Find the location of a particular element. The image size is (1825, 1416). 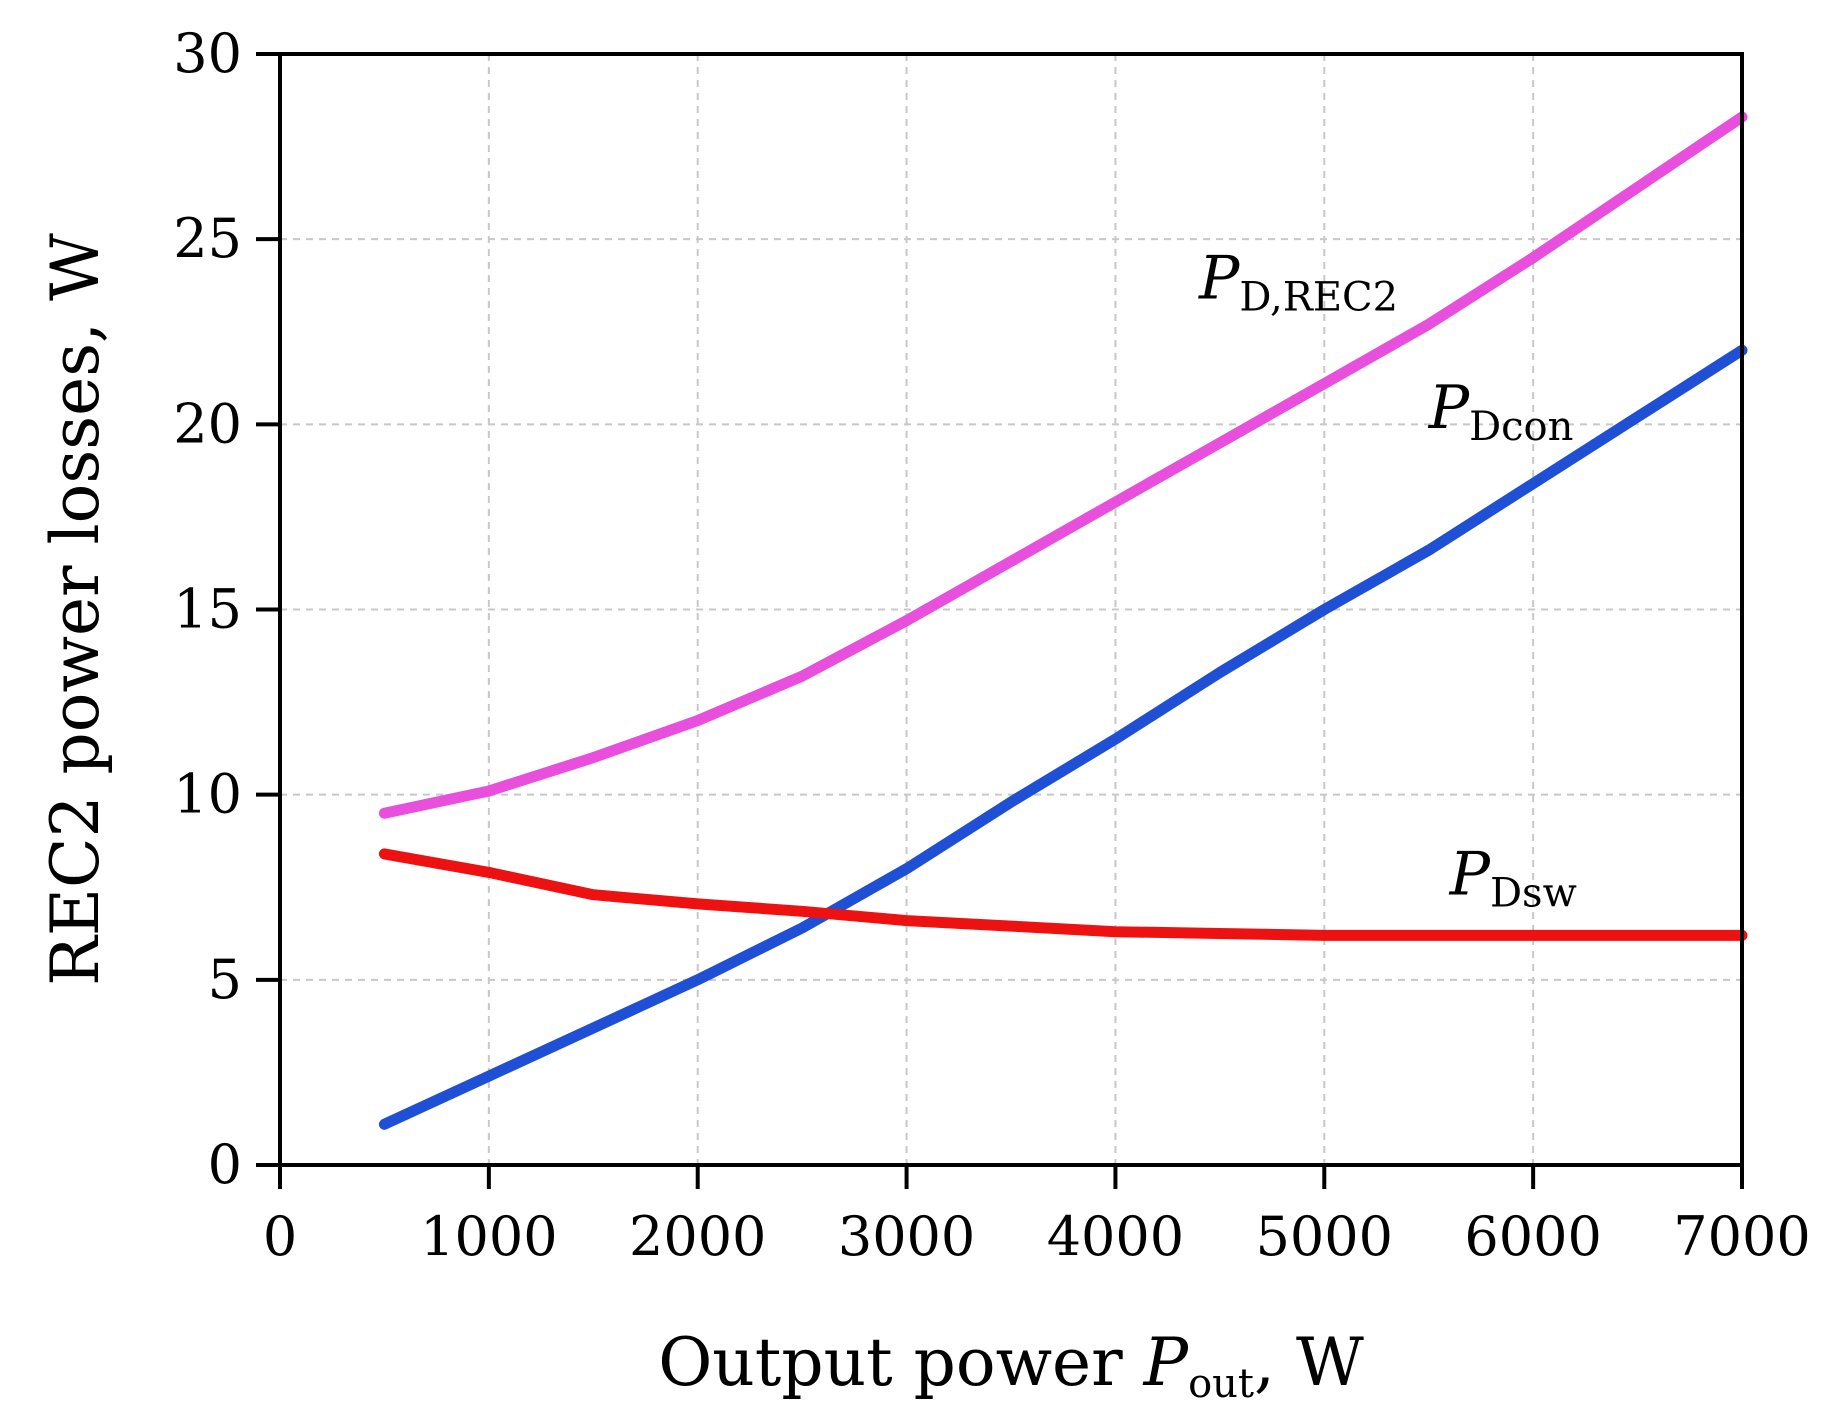

x-axis-title: Output power Pout, W is located at coordinates (1011, 1365).